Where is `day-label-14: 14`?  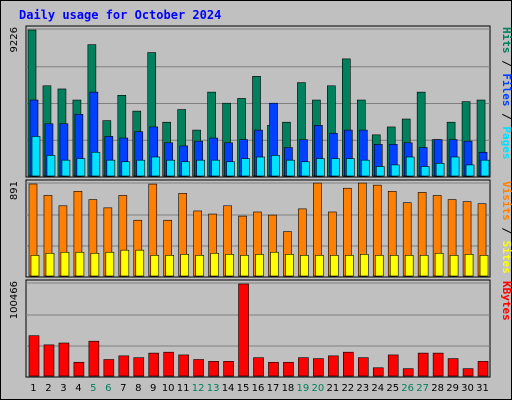 day-label-14: 14 is located at coordinates (228, 388).